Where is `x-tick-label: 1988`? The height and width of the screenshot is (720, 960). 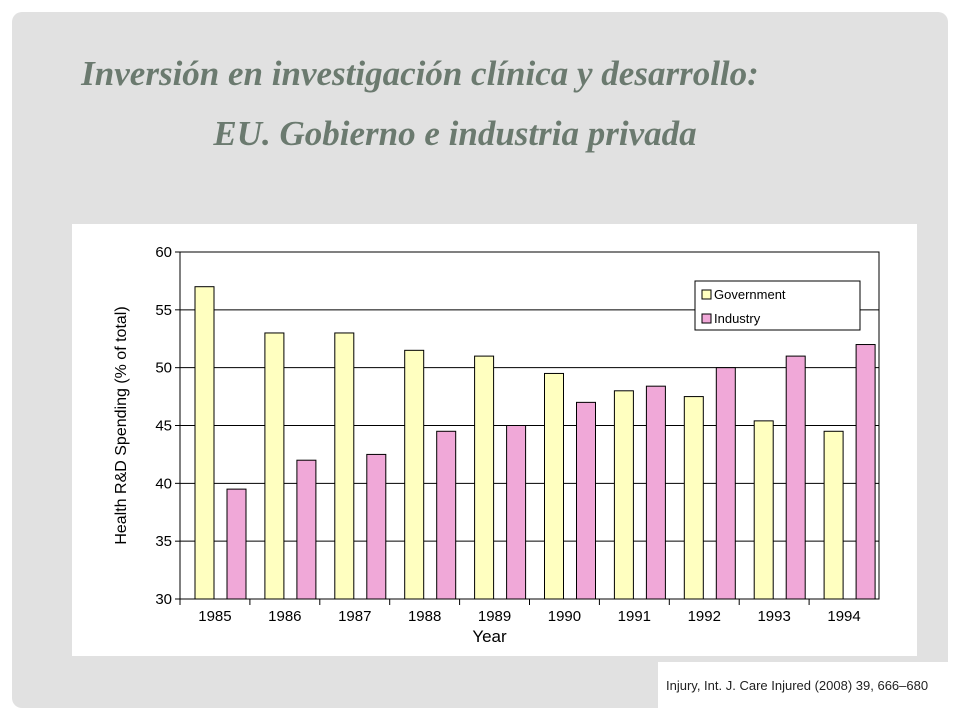 x-tick-label: 1988 is located at coordinates (424, 616).